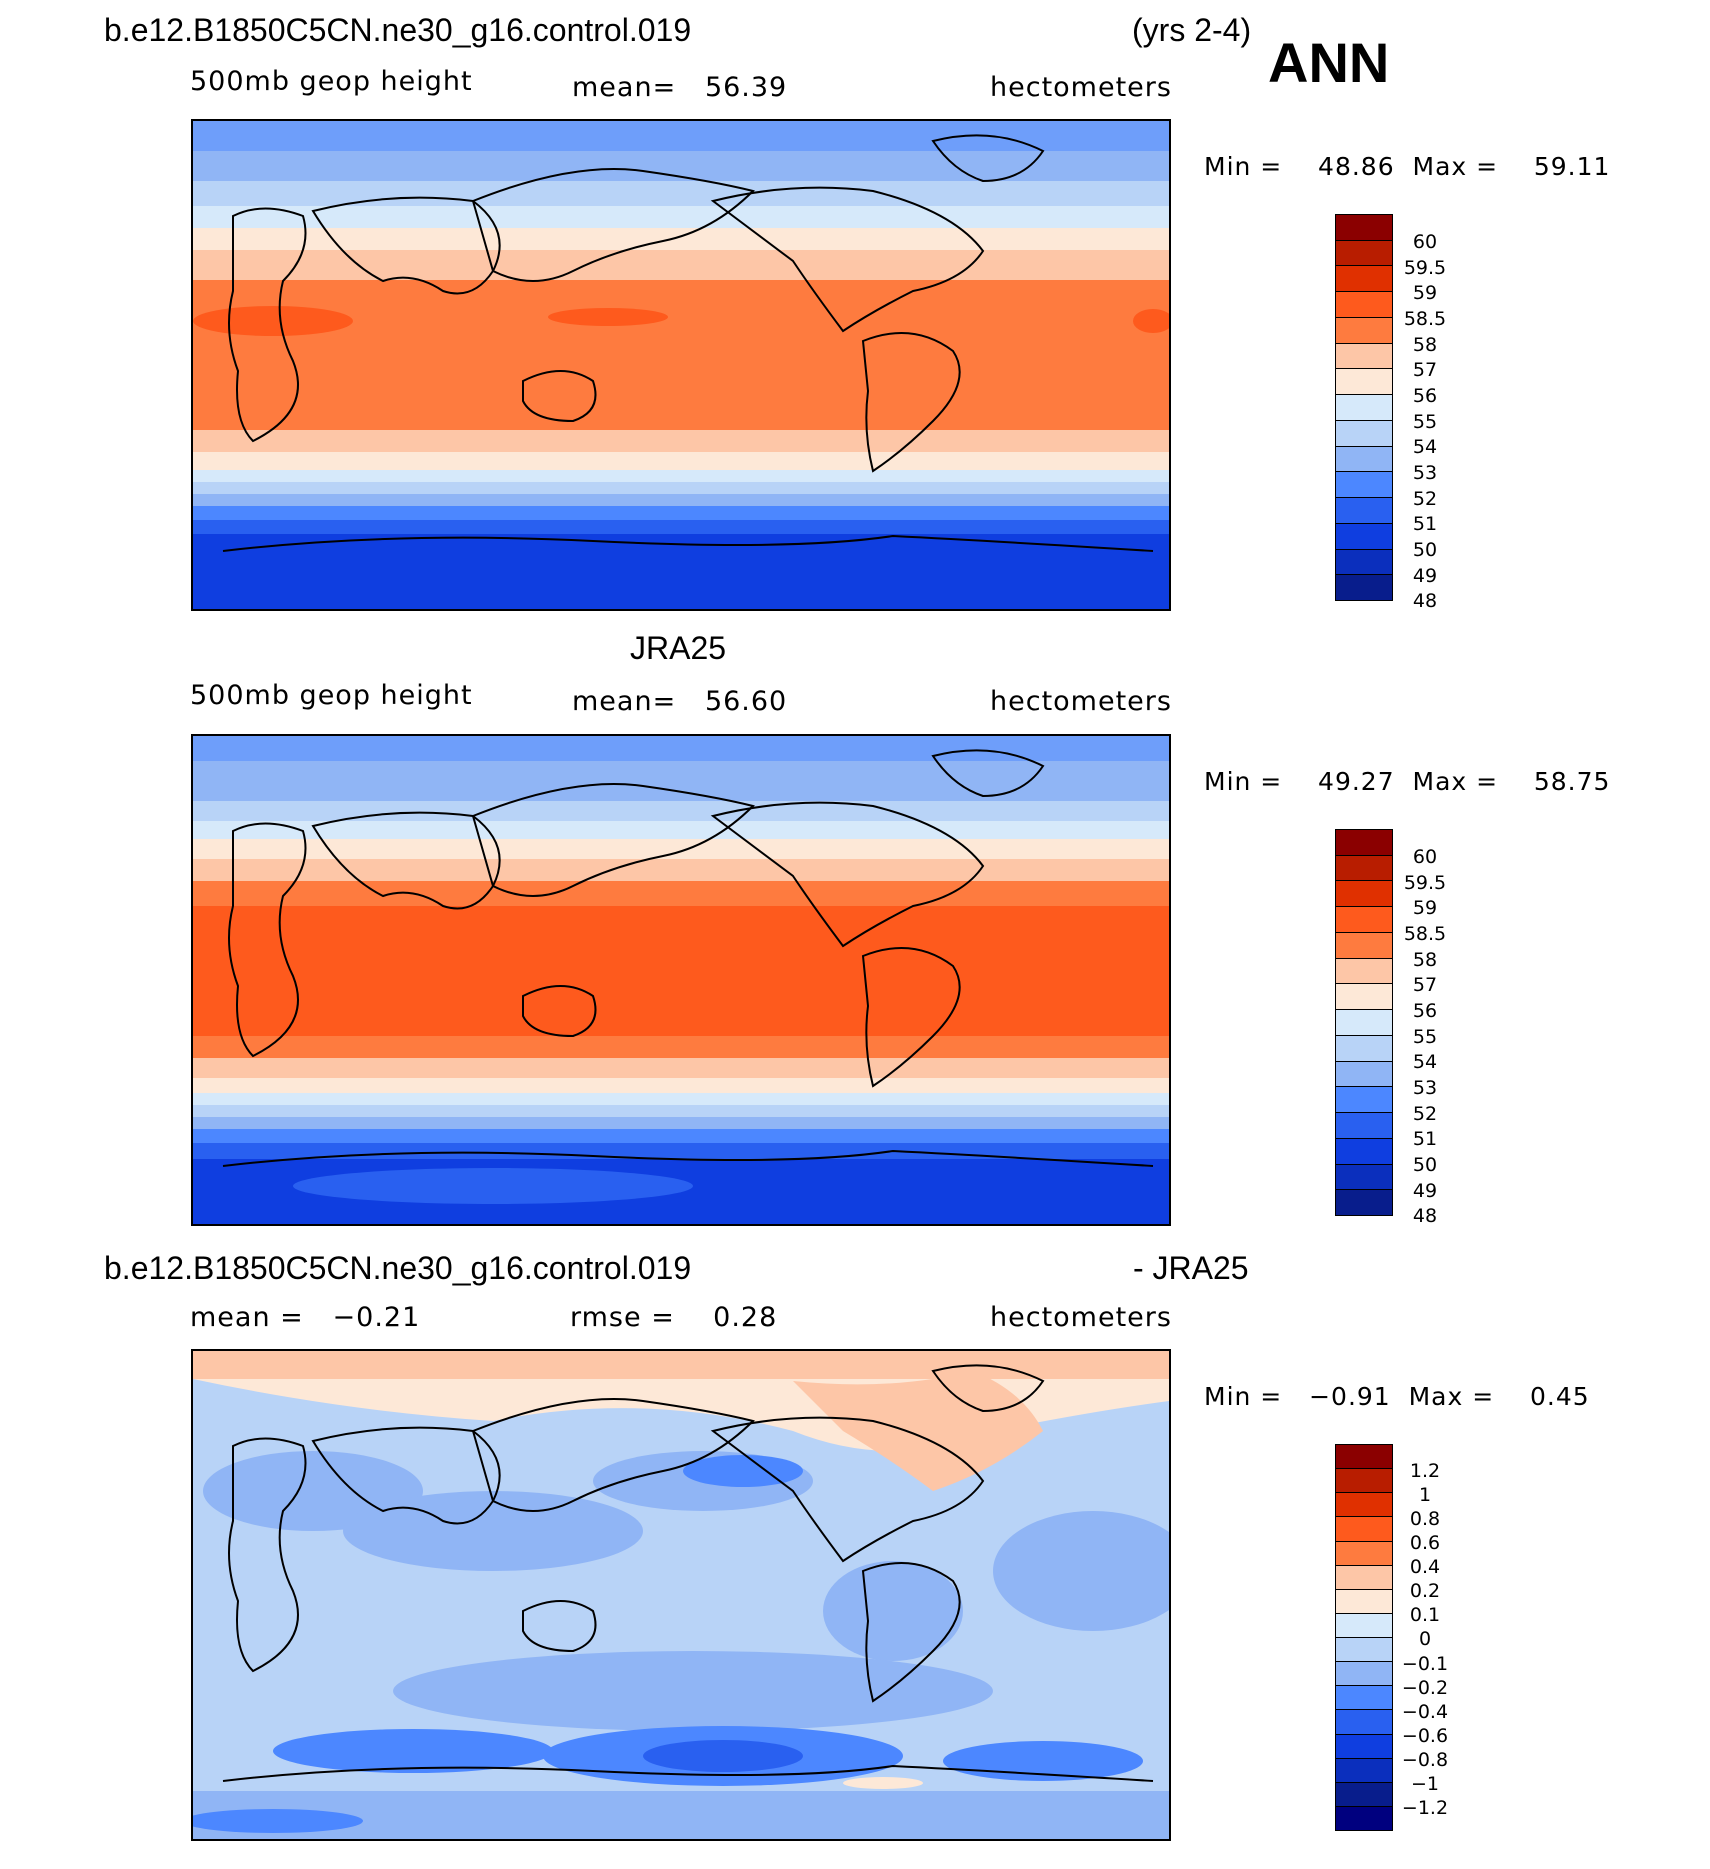  I want to click on colorbar-label: 0.8, so click(1425, 1519).